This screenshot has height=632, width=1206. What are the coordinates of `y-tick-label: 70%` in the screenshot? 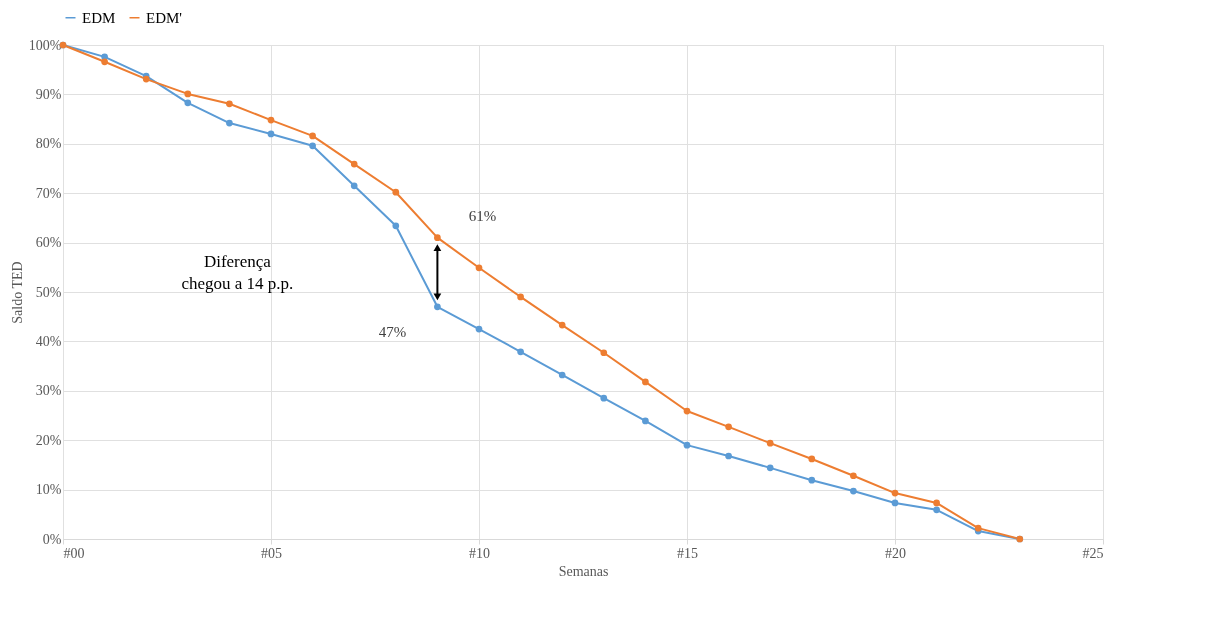 It's located at (48, 193).